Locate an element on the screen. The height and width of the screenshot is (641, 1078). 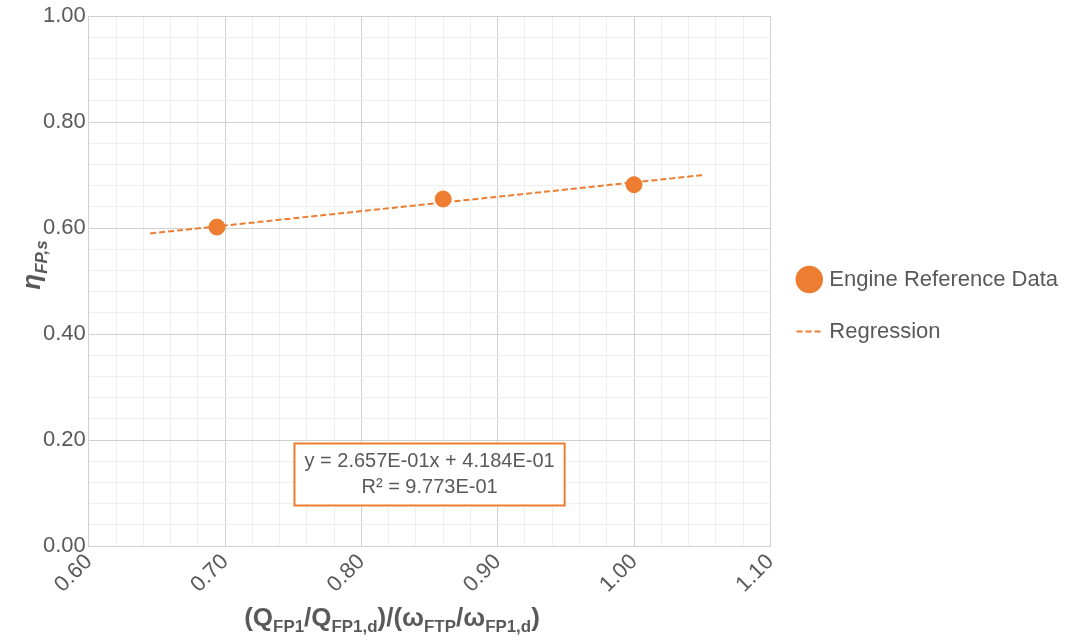
text: (Q$_{FP1}$/Q$_{FP1,d}$)/(ω$_{FTP}$/ω$_{FP1,d}$) is located at coordinates (392, 618).